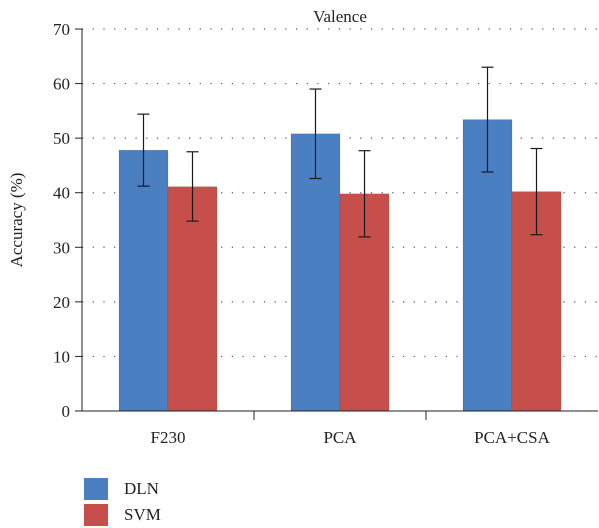 The image size is (599, 528). I want to click on legend-label-svm: SVM, so click(142, 514).